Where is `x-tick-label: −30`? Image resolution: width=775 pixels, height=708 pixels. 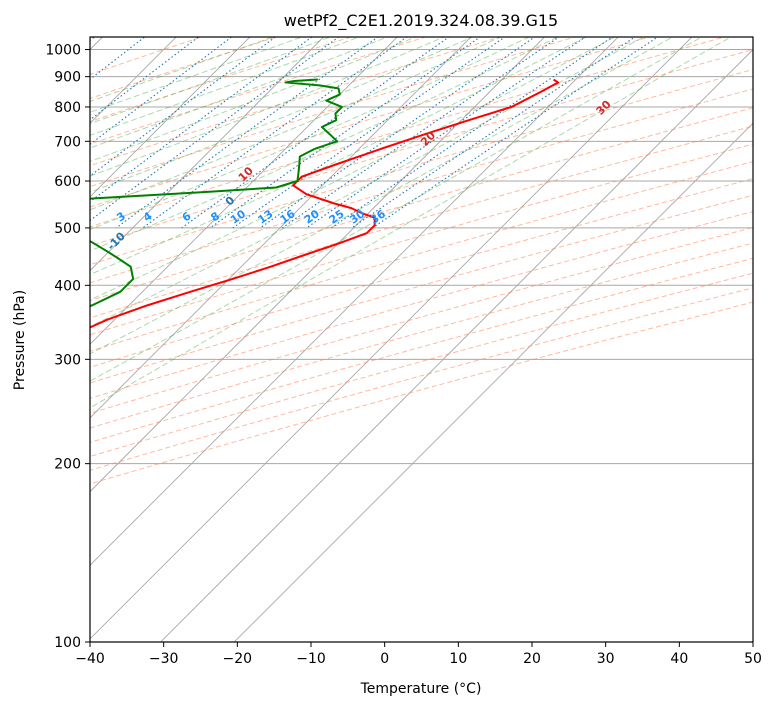 x-tick-label: −30 is located at coordinates (164, 659).